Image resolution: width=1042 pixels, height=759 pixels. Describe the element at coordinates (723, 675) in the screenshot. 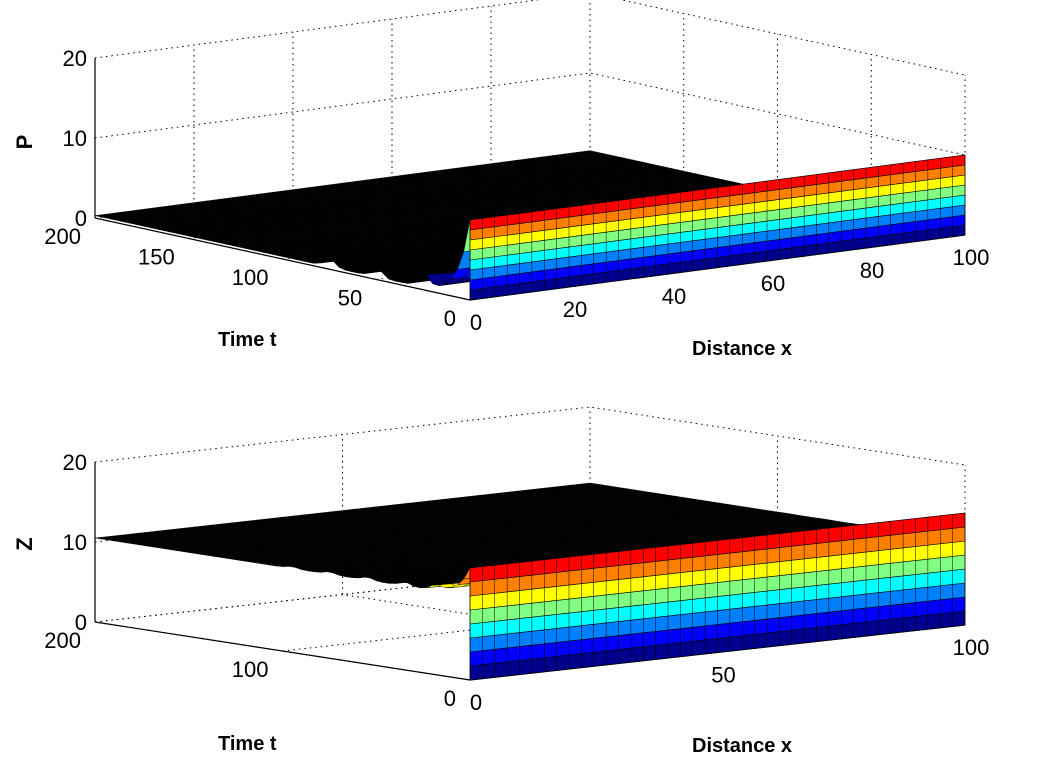

I see `x-tick-label: 50` at that location.